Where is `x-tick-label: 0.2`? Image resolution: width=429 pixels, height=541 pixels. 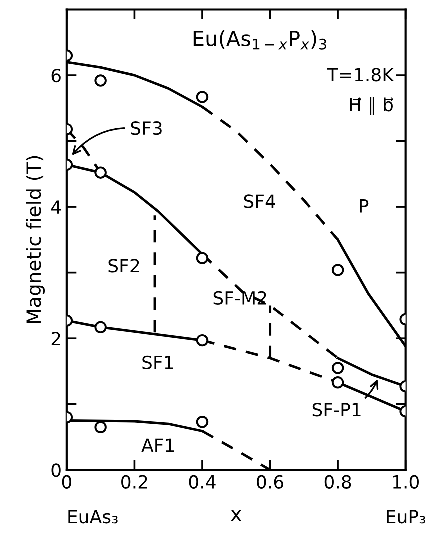
x-tick-label: 0.2 is located at coordinates (135, 482).